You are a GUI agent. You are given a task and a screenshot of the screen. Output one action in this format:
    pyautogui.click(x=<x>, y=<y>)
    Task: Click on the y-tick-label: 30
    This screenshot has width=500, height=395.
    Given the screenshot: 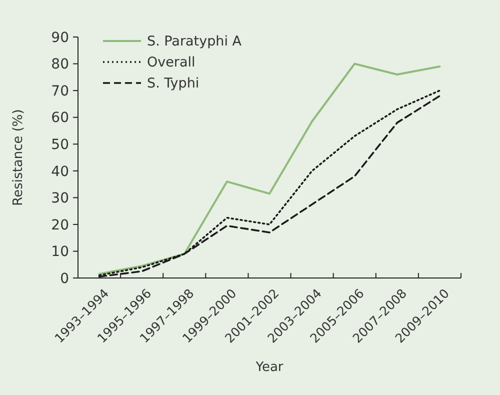 What is the action you would take?
    pyautogui.click(x=60, y=198)
    